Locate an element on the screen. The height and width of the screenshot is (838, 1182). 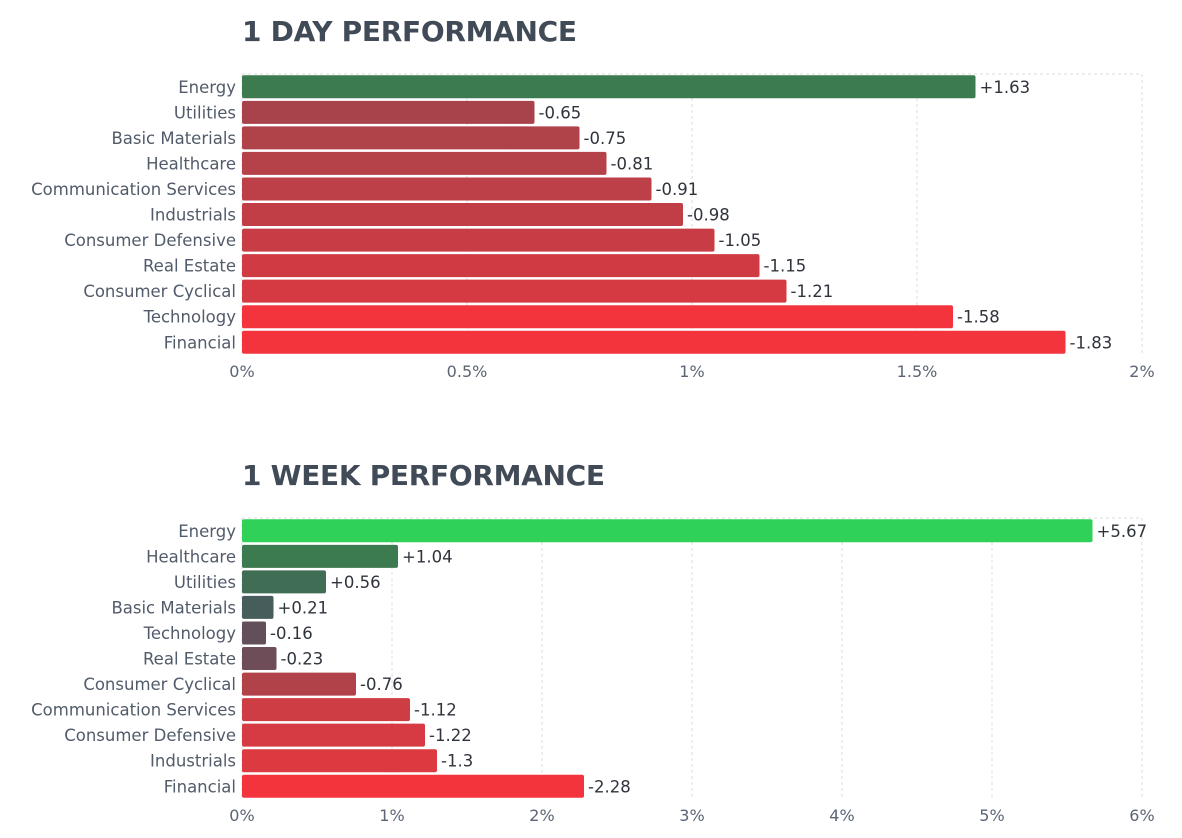
week-chart-title: 1 WEEK PERFORMANCE is located at coordinates (423, 475).